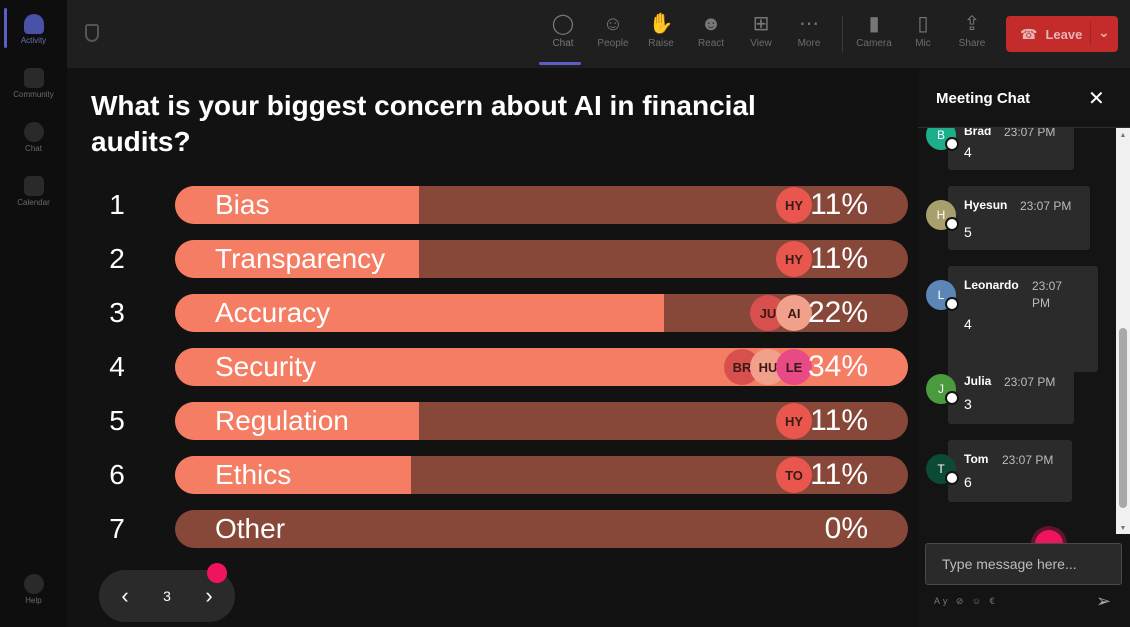 Image resolution: width=1130 pixels, height=627 pixels. Describe the element at coordinates (986, 205) in the screenshot. I see `message-sender: Hyesun` at that location.